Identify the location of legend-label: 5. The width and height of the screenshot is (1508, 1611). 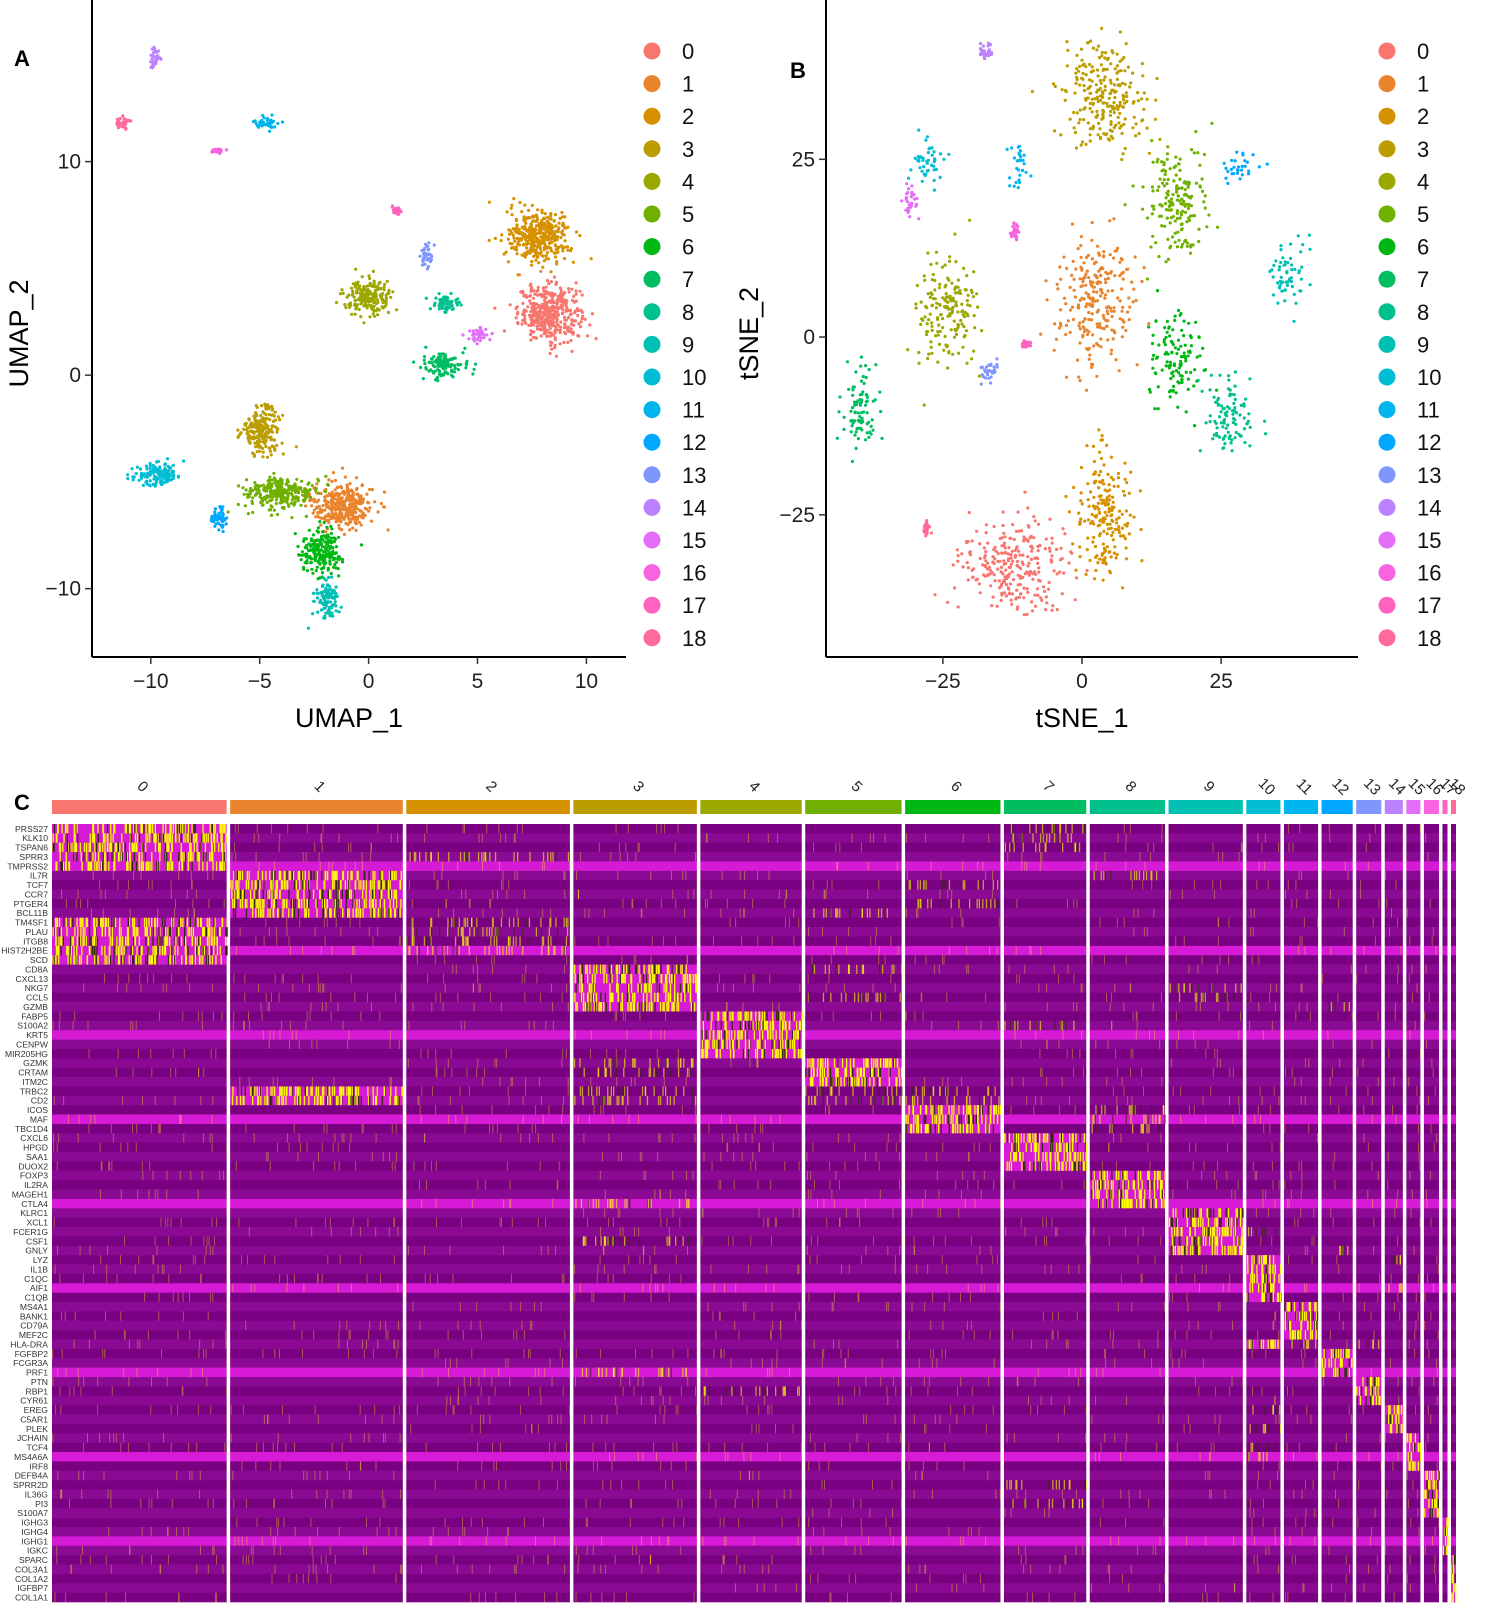
(1423, 214).